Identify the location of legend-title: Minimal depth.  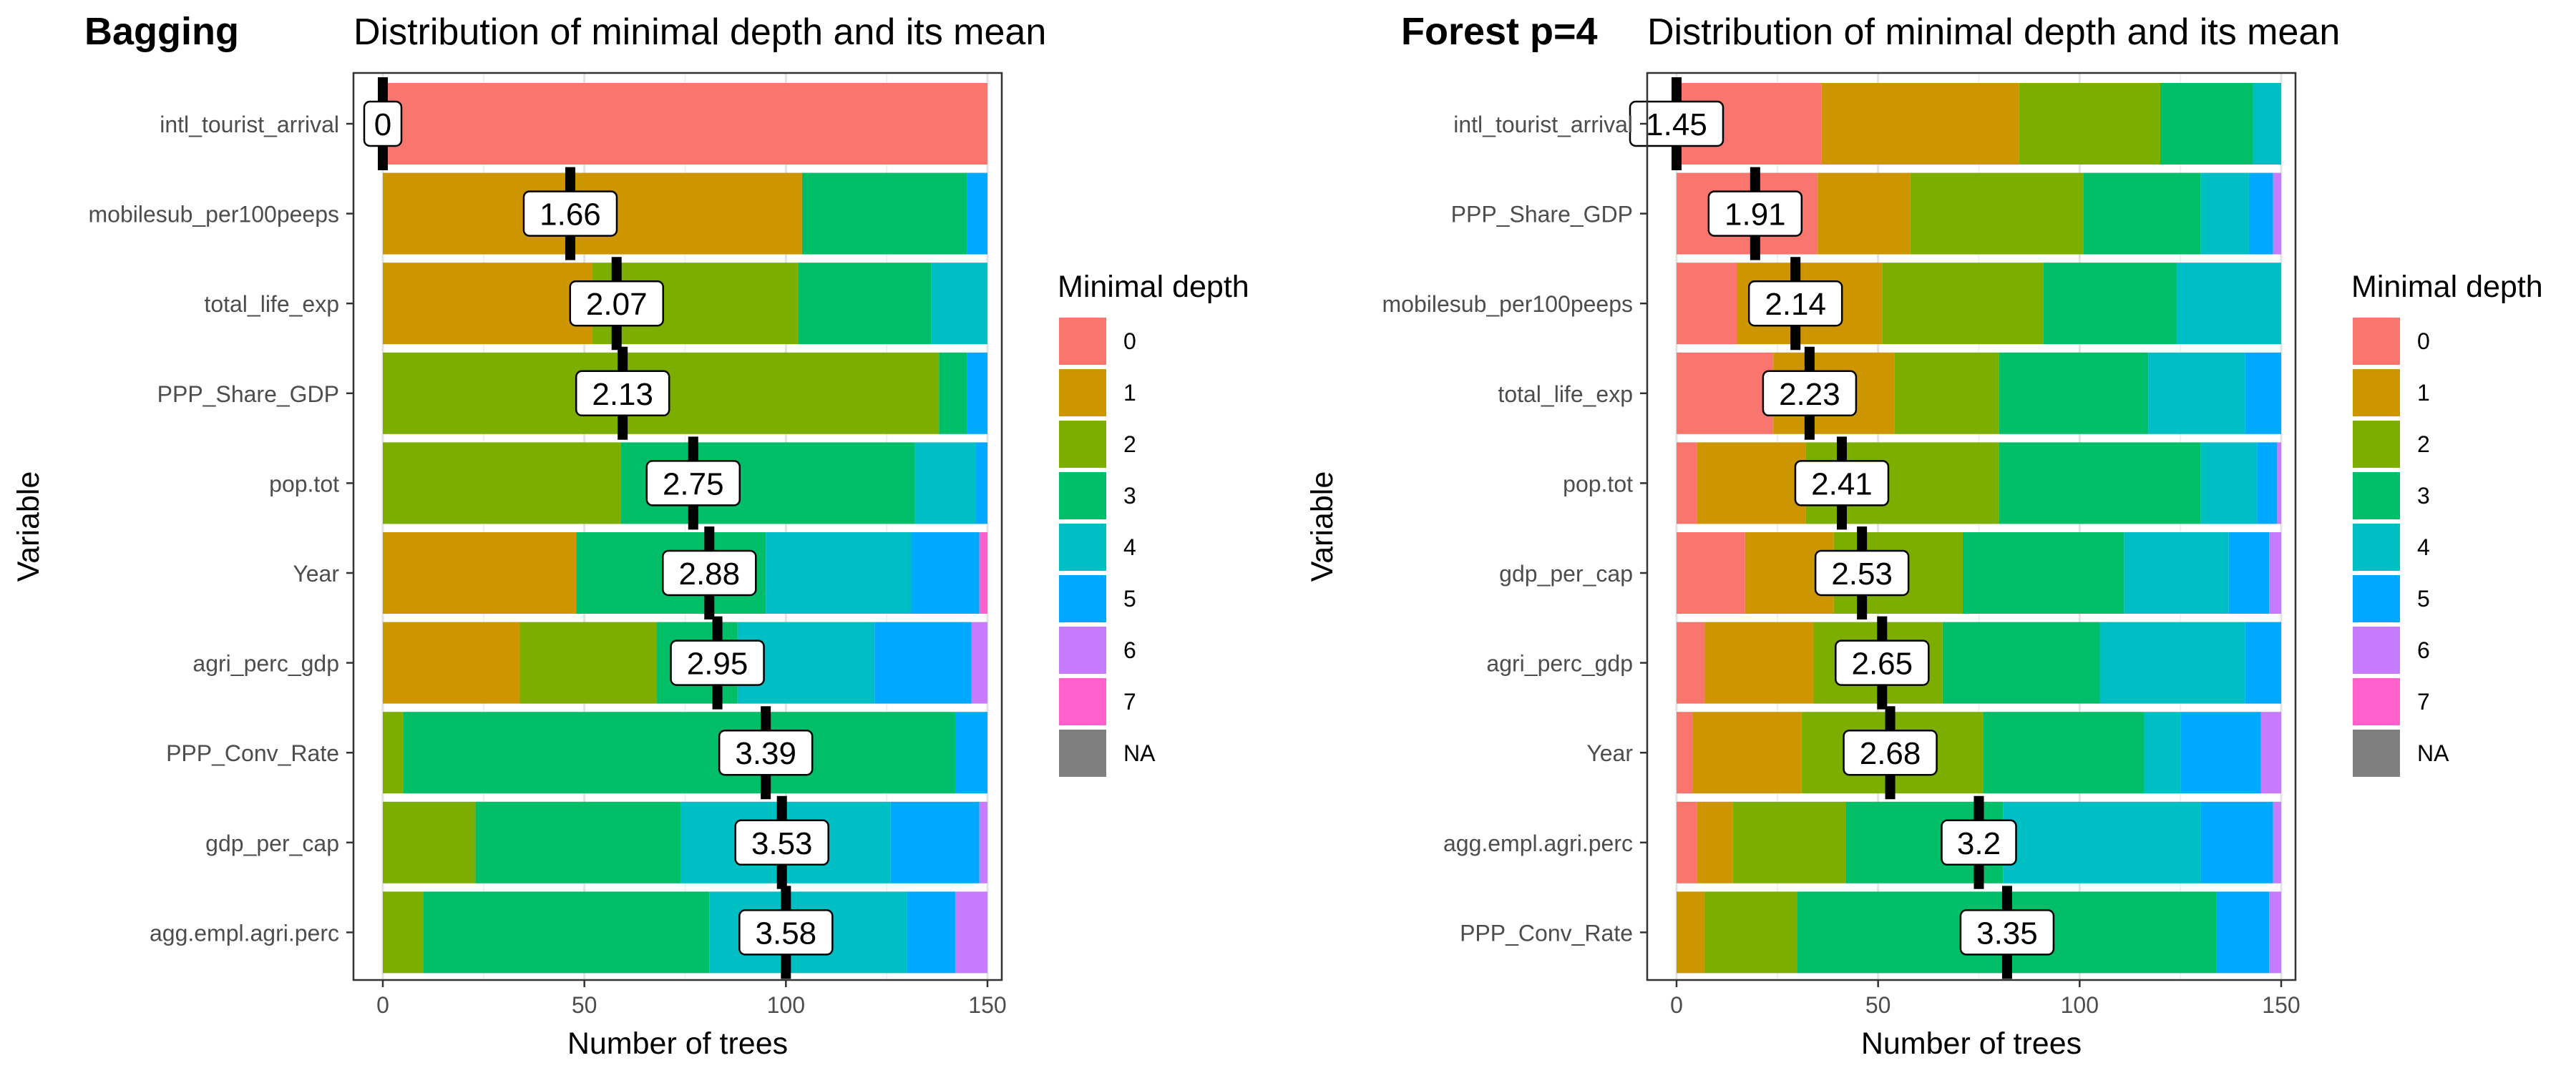
(2447, 287).